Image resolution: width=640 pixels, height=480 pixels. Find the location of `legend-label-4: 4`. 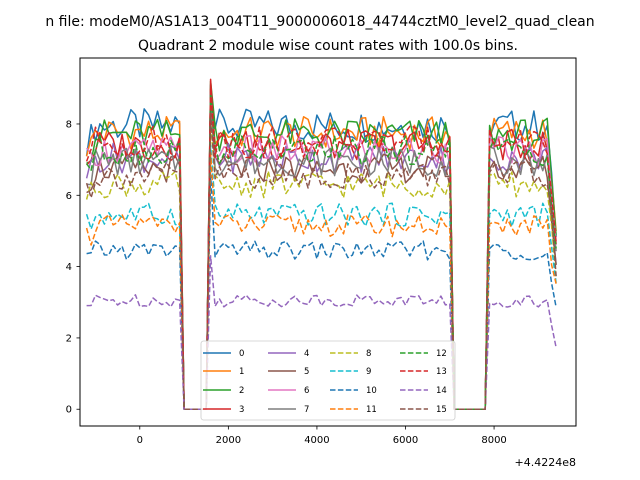

legend-label-4: 4 is located at coordinates (306, 354).